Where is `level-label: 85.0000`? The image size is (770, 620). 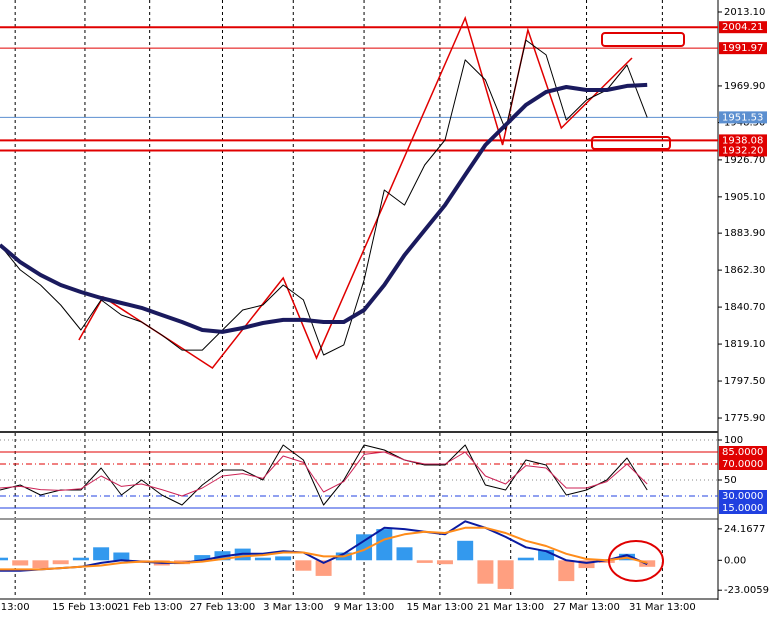
level-label: 85.0000 is located at coordinates (742, 452).